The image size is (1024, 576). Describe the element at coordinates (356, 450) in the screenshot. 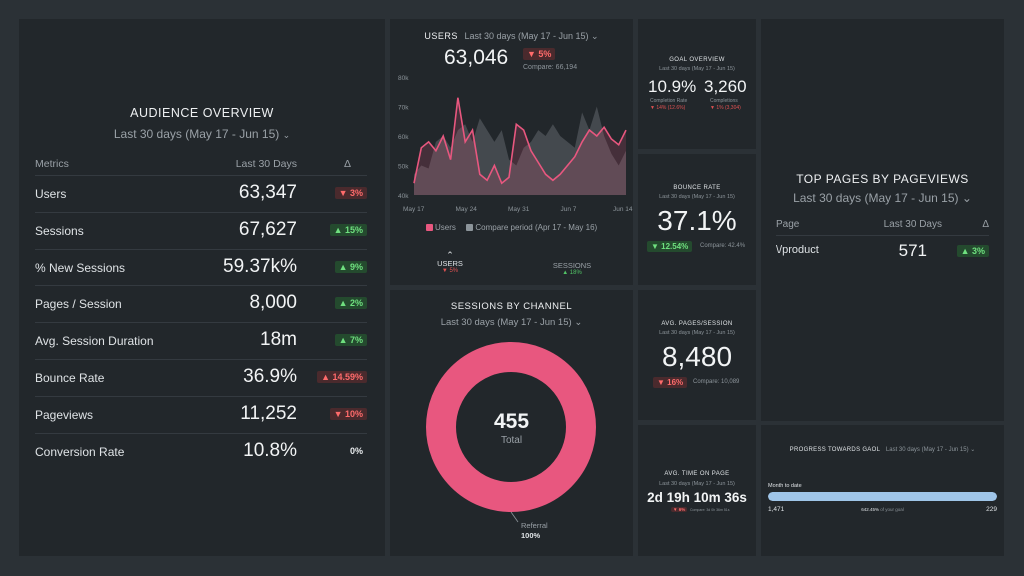

I see `metric-delta-badge: 0%` at that location.